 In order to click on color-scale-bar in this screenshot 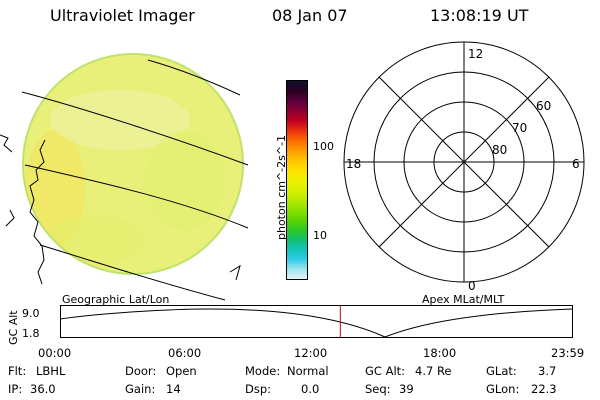, I will do `click(297, 180)`.